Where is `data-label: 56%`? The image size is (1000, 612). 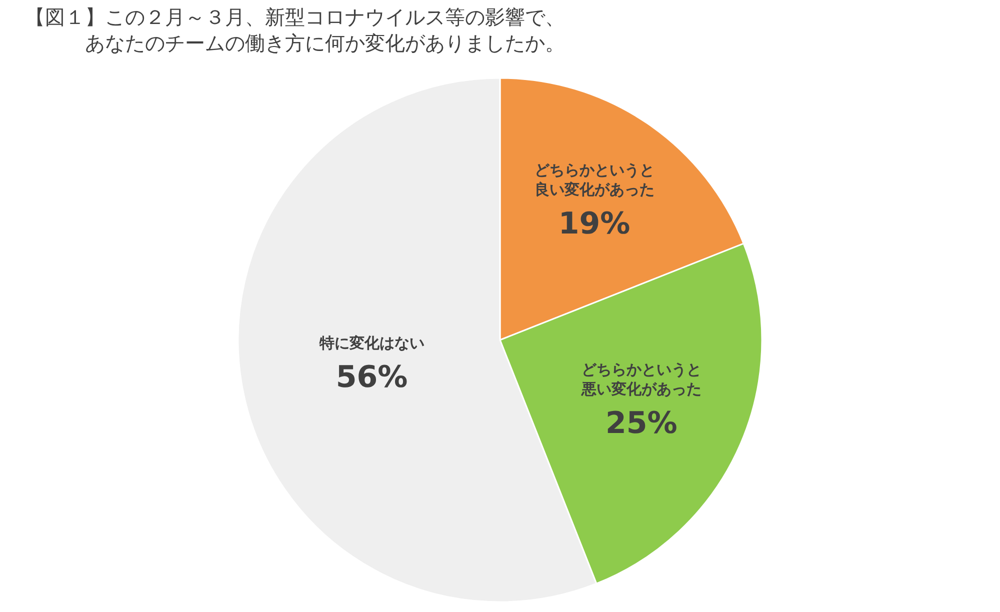
data-label: 56% is located at coordinates (372, 378).